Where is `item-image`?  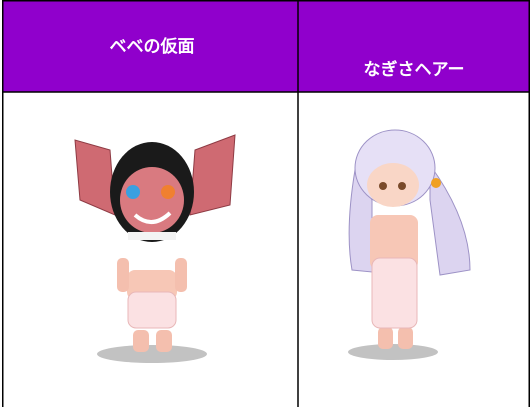
item-image is located at coordinates (409, 244).